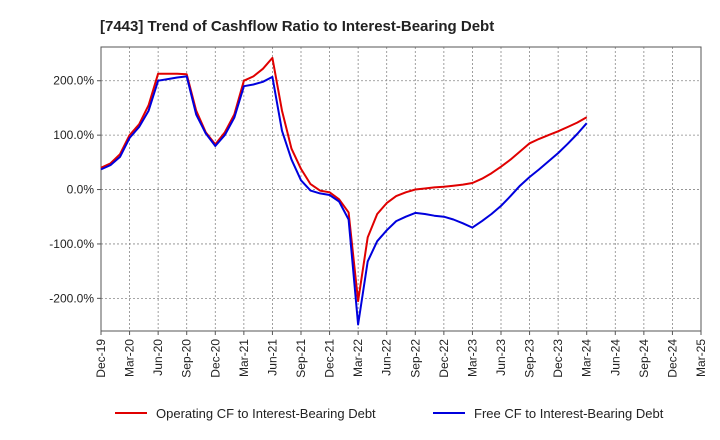 This screenshot has width=720, height=440. I want to click on x-tick-label: Mar-25, so click(701, 358).